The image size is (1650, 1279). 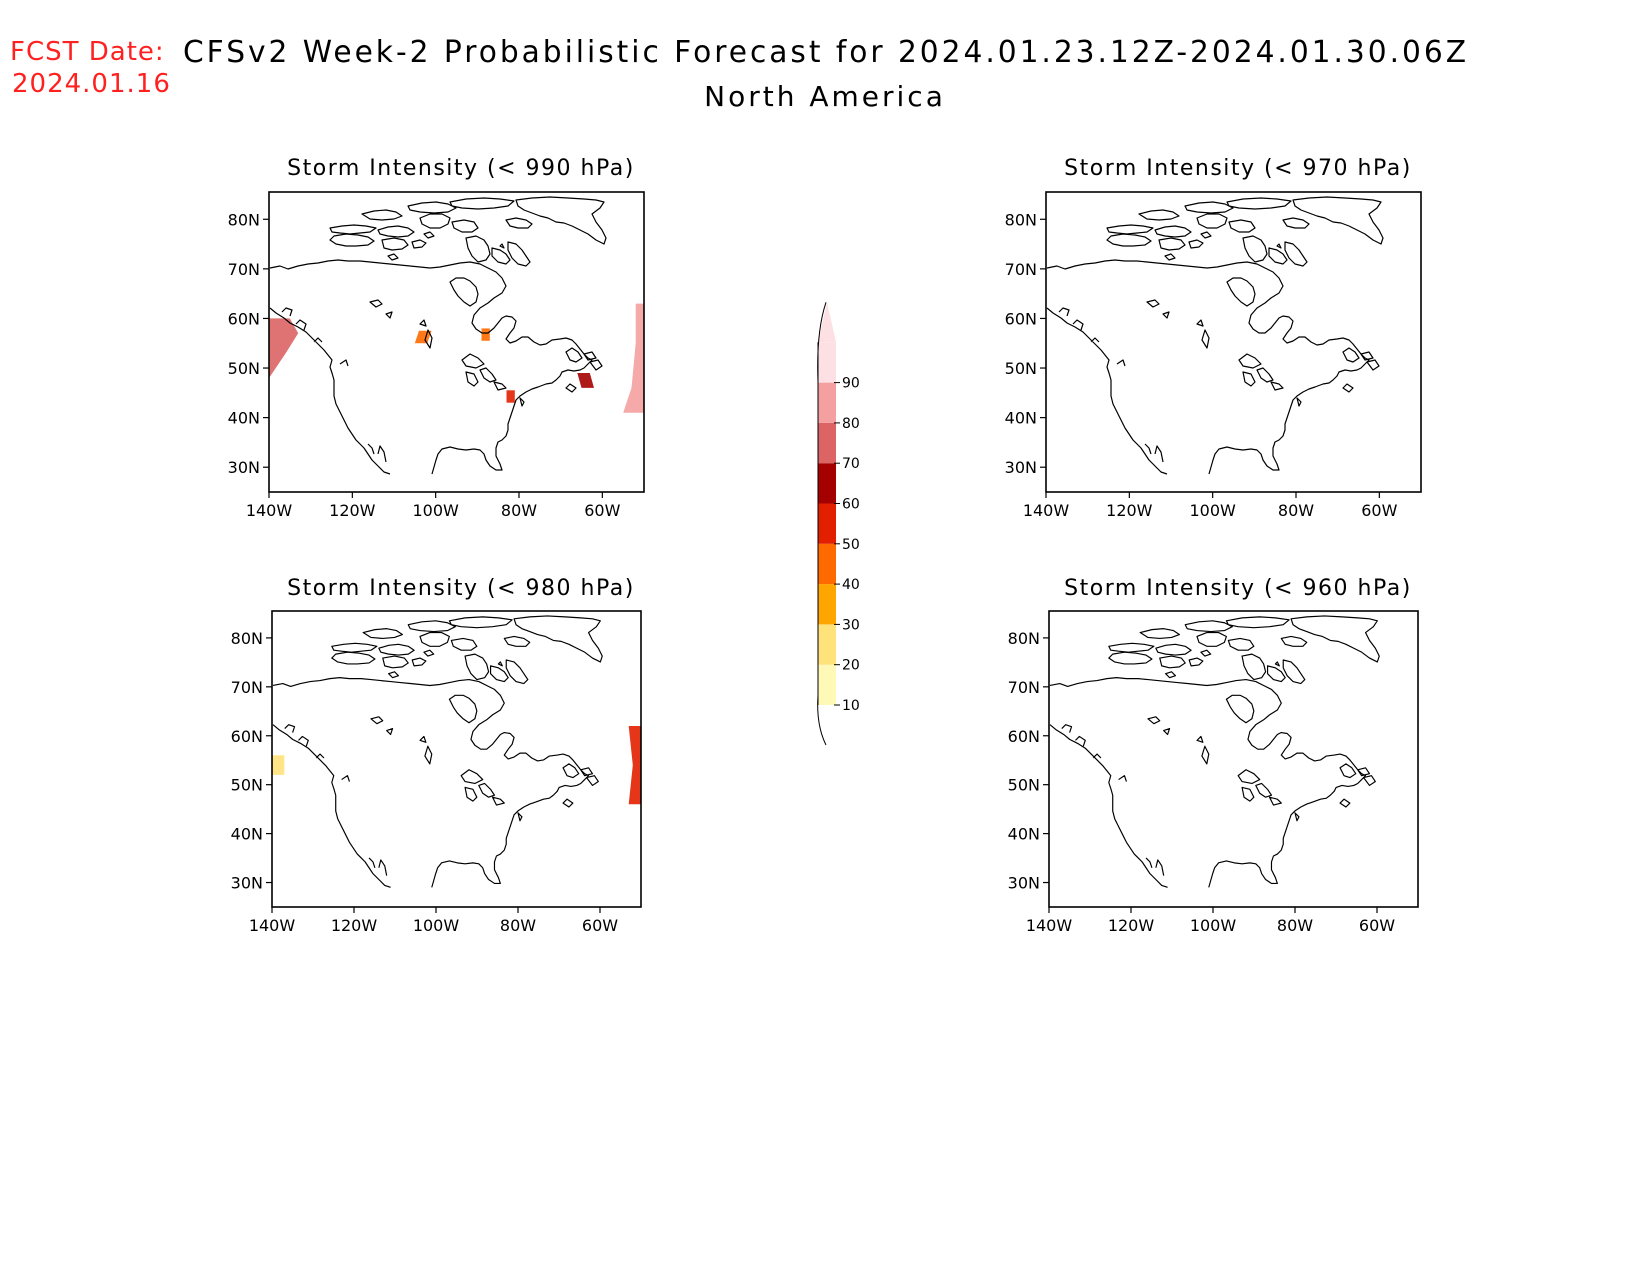 I want to click on colorbar: 10 20 30 40 50 60 70 80 90, so click(x=838, y=524).